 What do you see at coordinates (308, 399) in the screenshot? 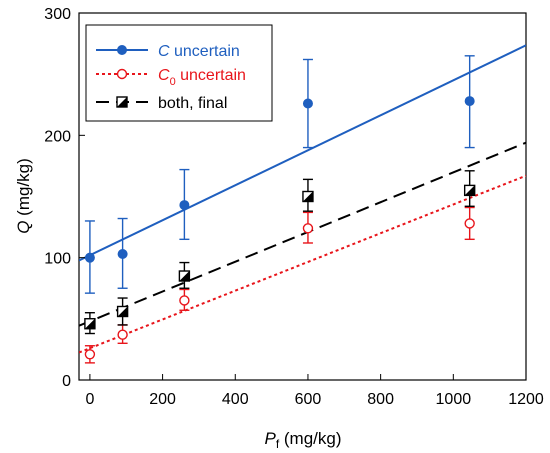
I see `x-tick-label: 600` at bounding box center [308, 399].